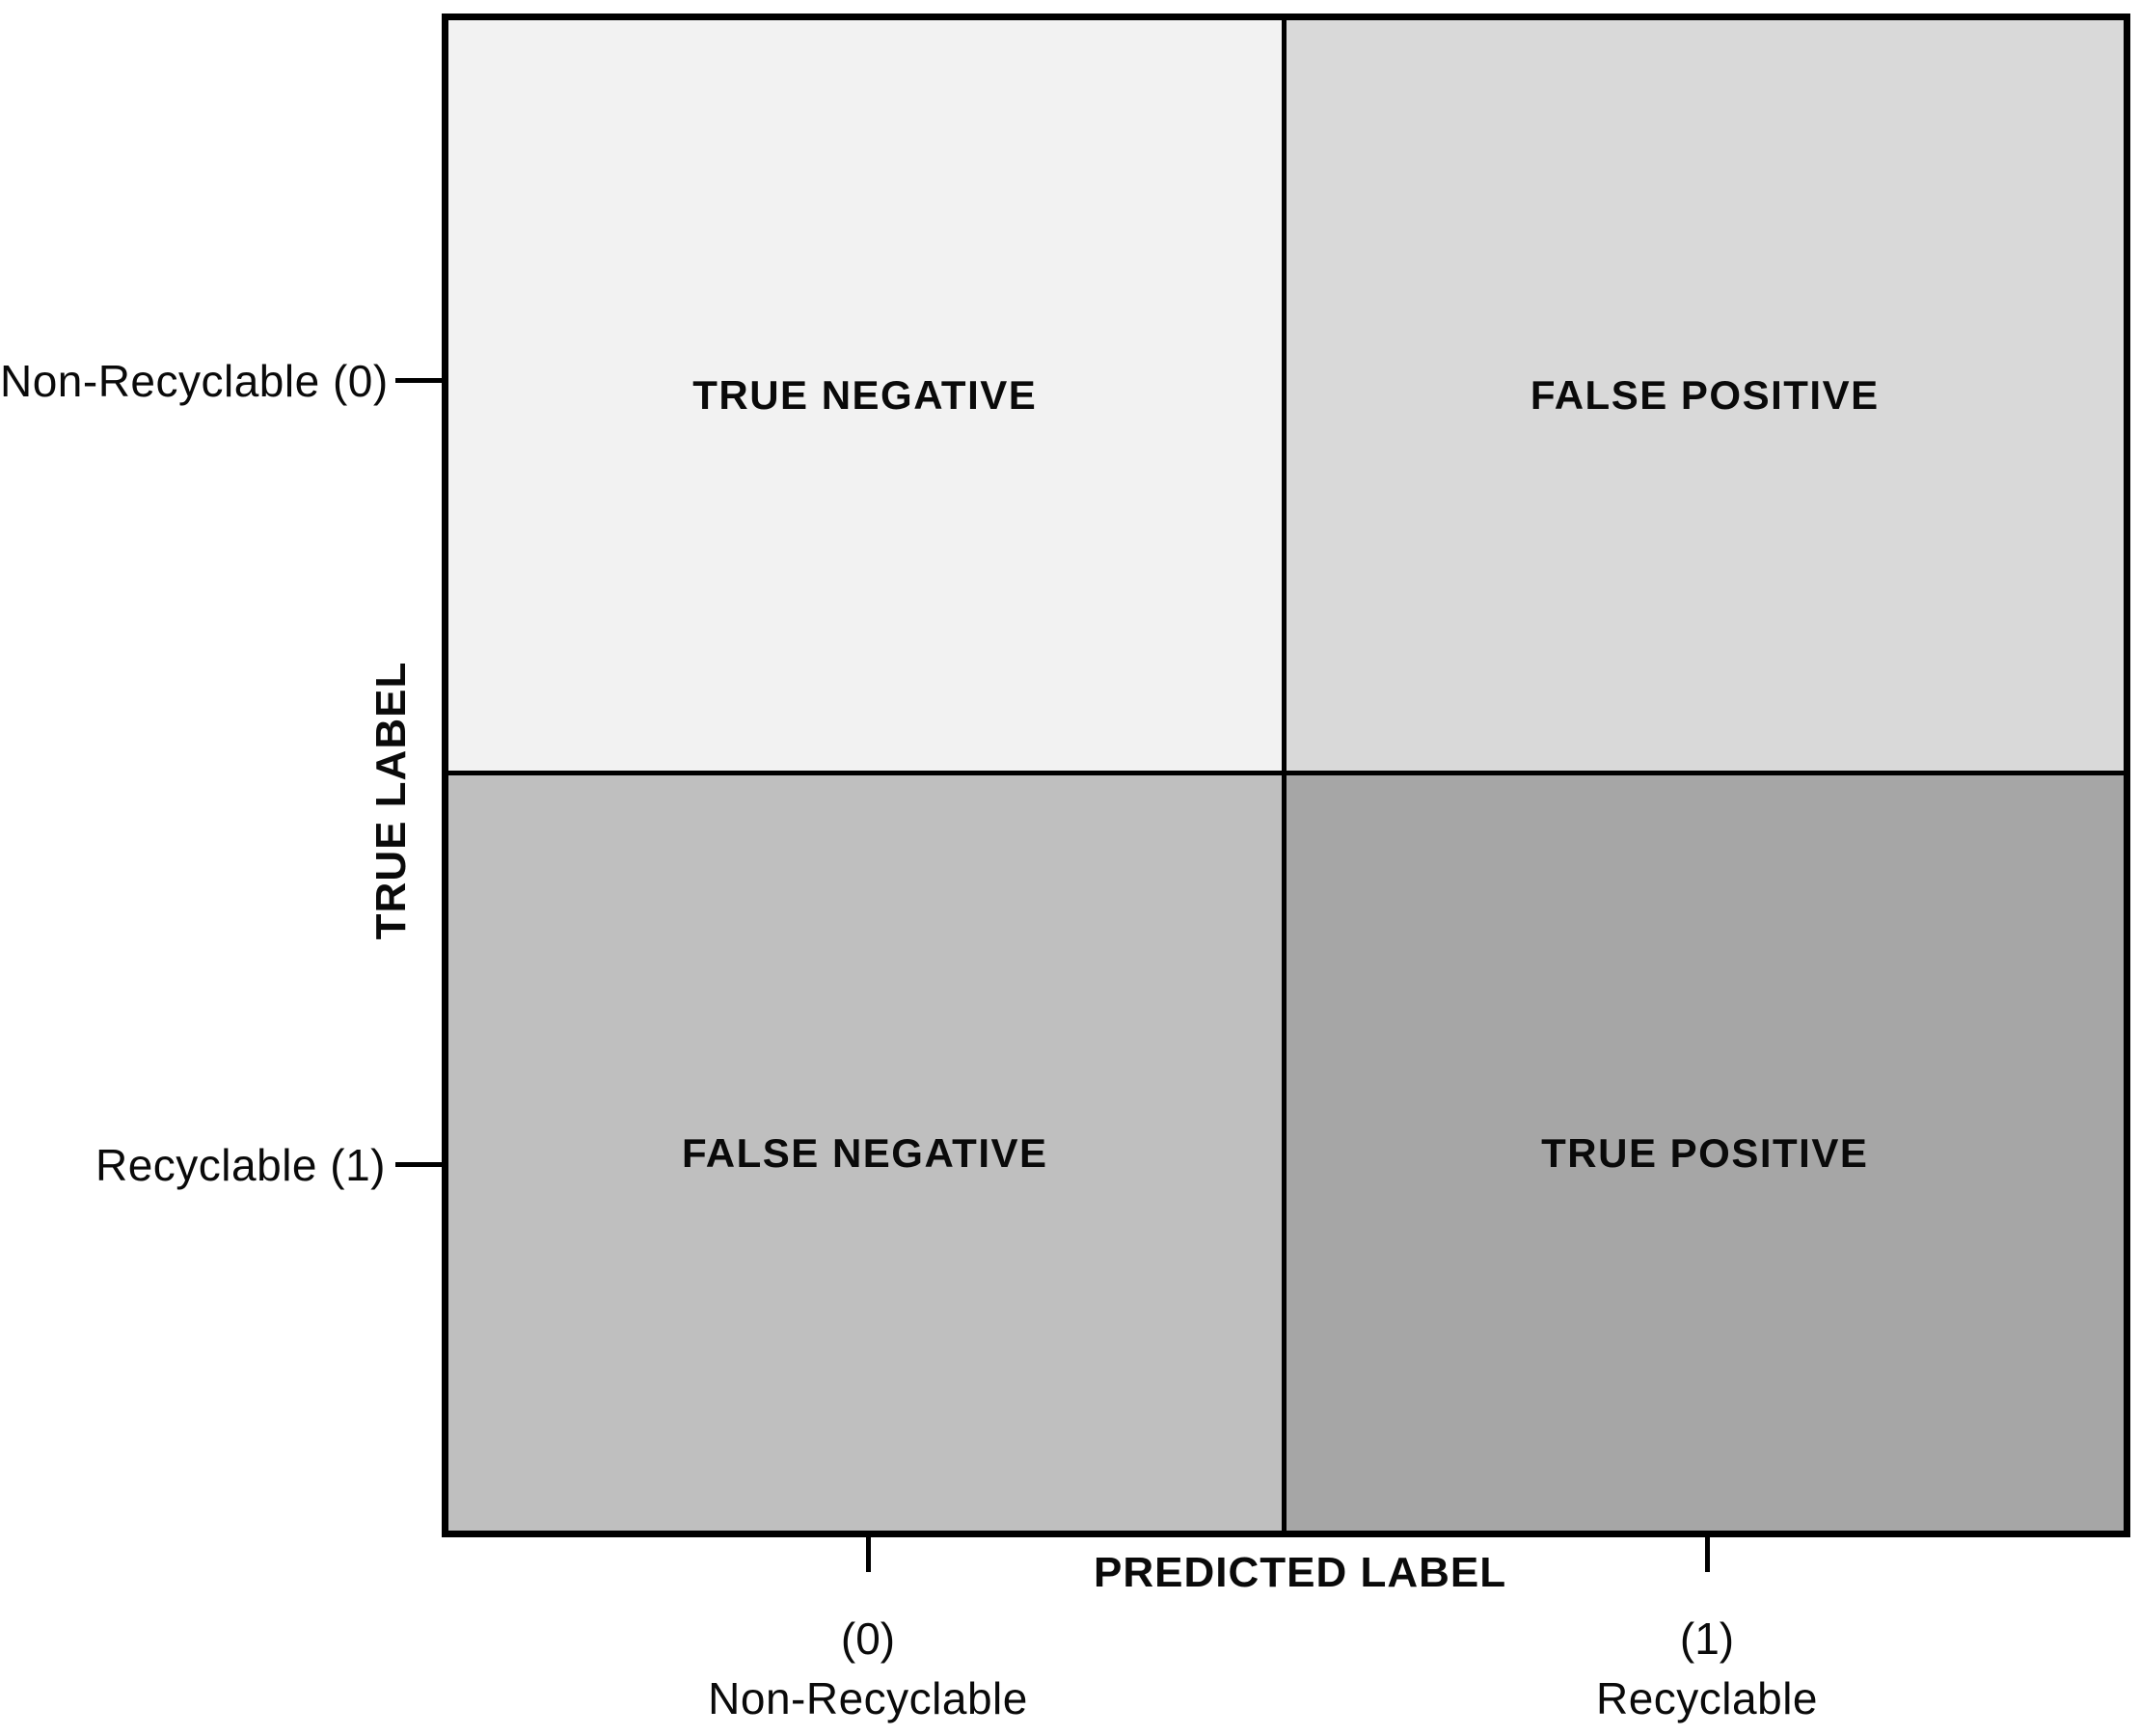 Image resolution: width=2140 pixels, height=1736 pixels. What do you see at coordinates (1301, 1572) in the screenshot?
I see `x-axis-title: PREDICTED LABEL` at bounding box center [1301, 1572].